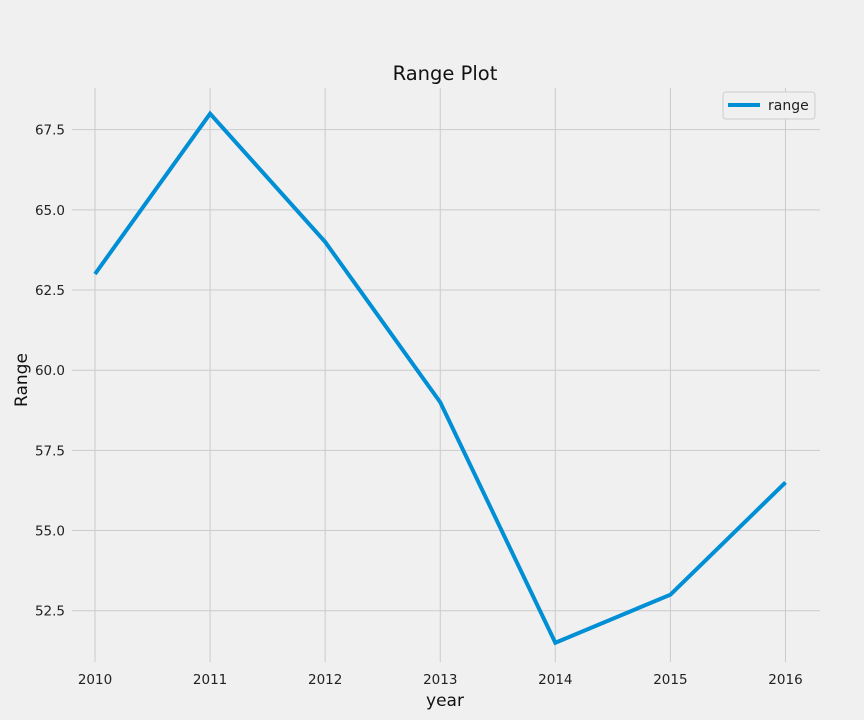 This screenshot has width=864, height=720. I want to click on x-tick-label: 2013, so click(440, 680).